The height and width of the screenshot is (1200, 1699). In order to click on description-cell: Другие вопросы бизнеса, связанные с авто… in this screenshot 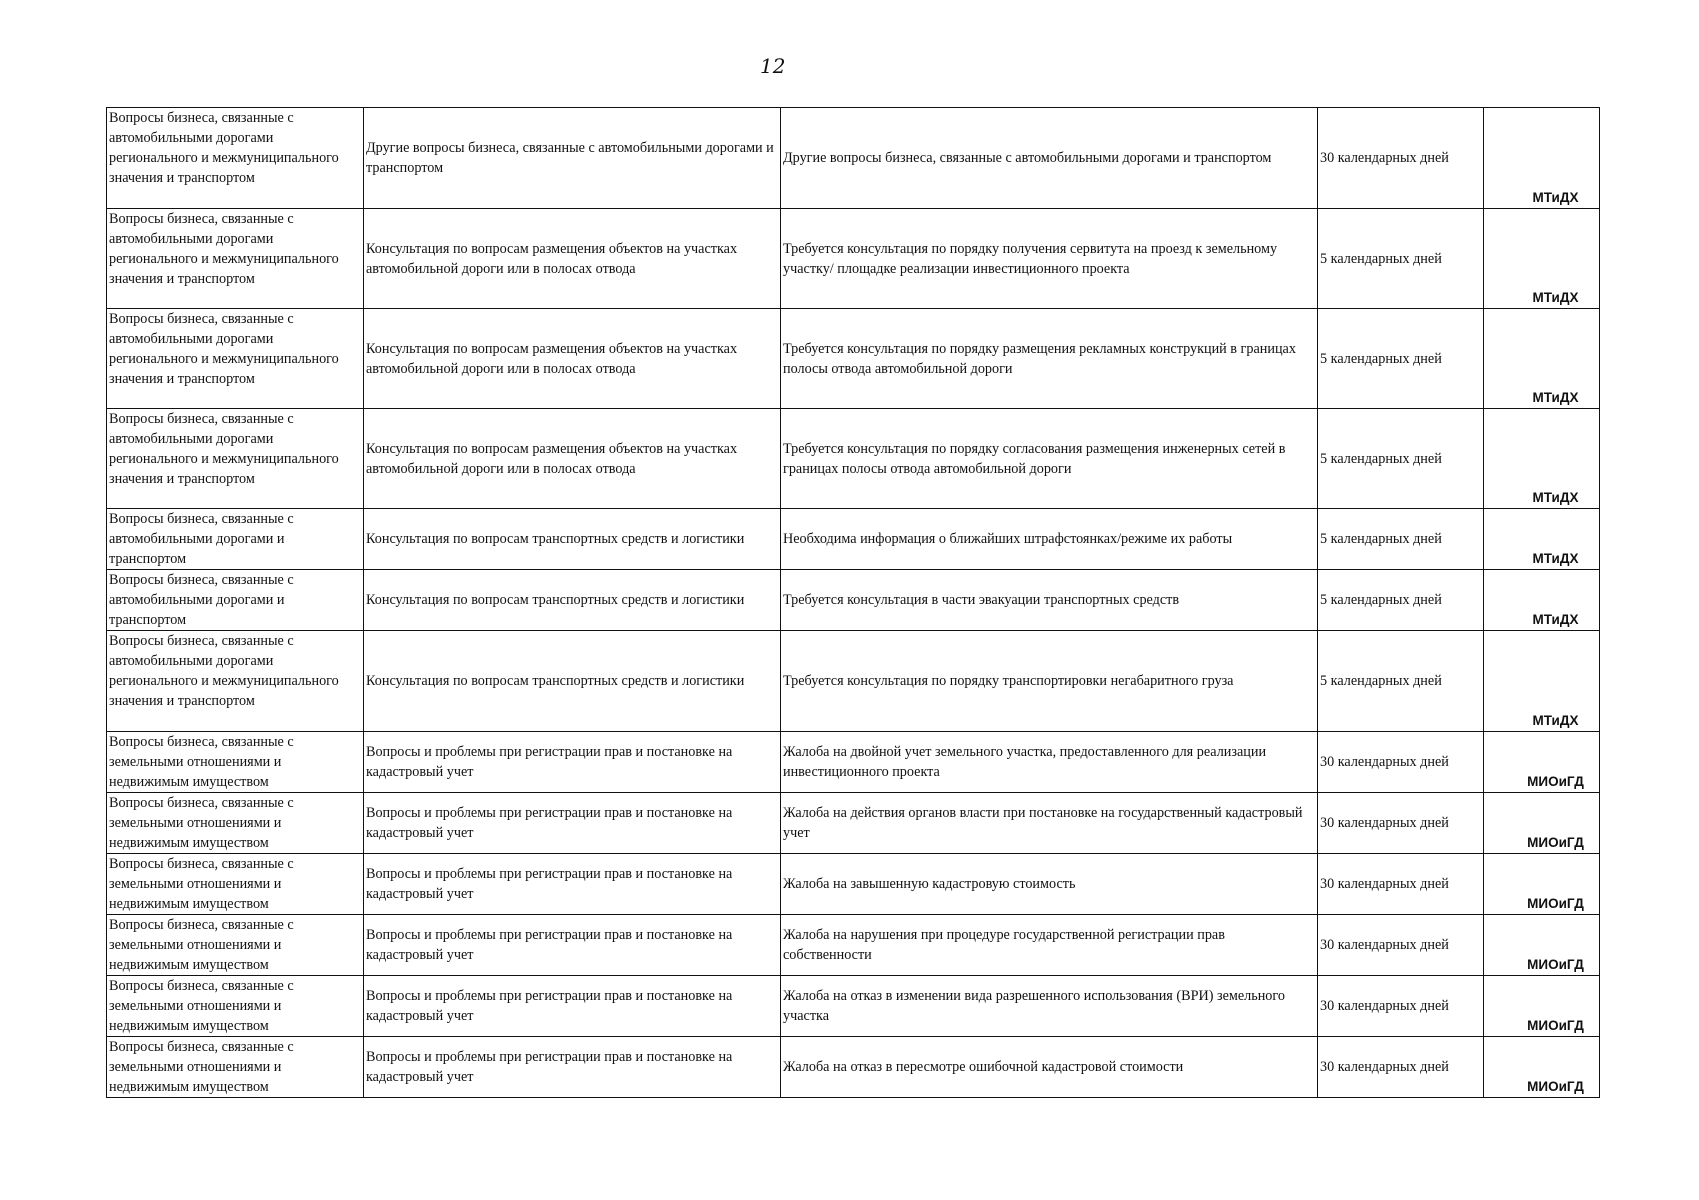, I will do `click(1049, 158)`.